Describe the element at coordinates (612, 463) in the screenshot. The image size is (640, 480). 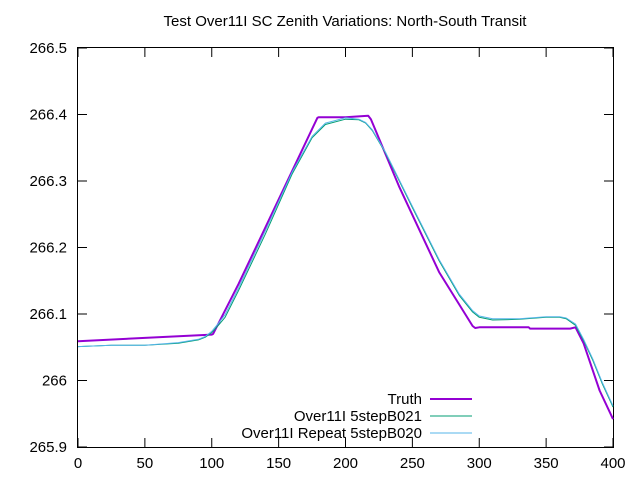
I see `x-tick-label: 400` at that location.